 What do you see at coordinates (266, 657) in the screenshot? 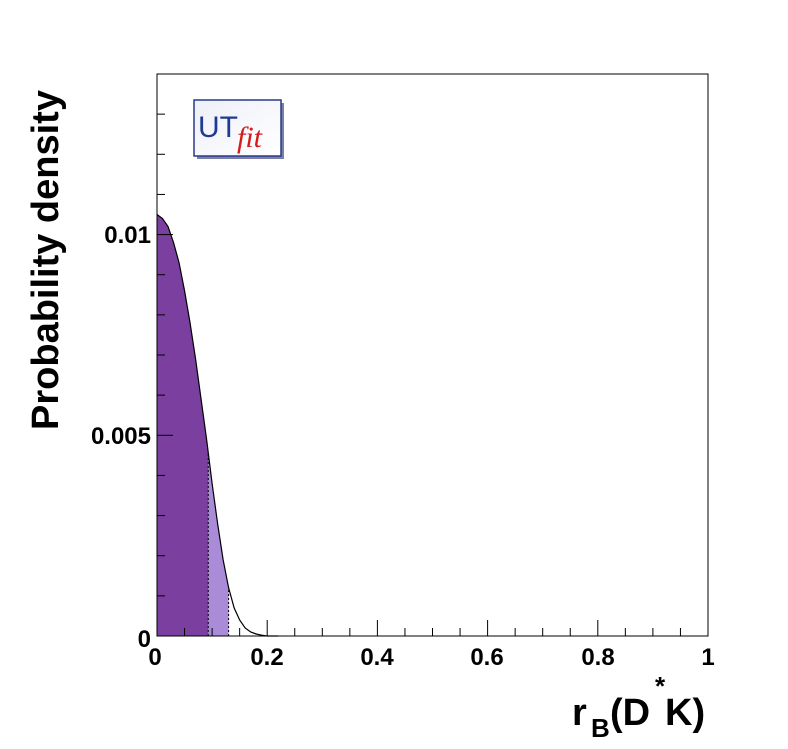
I see `x-tick-label-0.2: 0.2` at bounding box center [266, 657].